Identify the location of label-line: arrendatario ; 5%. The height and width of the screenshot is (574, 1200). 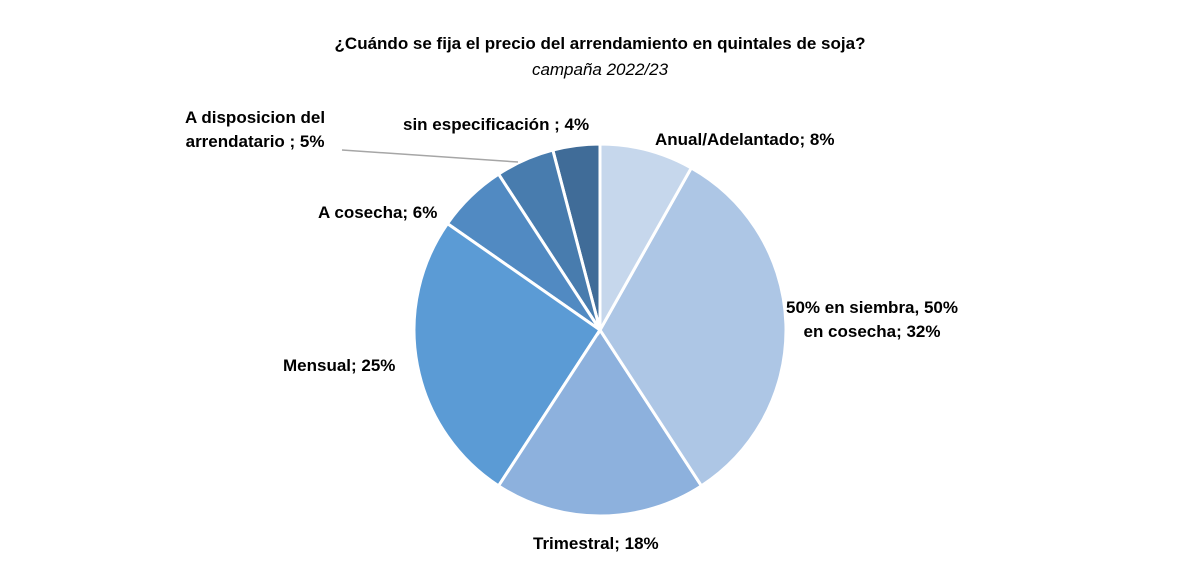
(255, 141).